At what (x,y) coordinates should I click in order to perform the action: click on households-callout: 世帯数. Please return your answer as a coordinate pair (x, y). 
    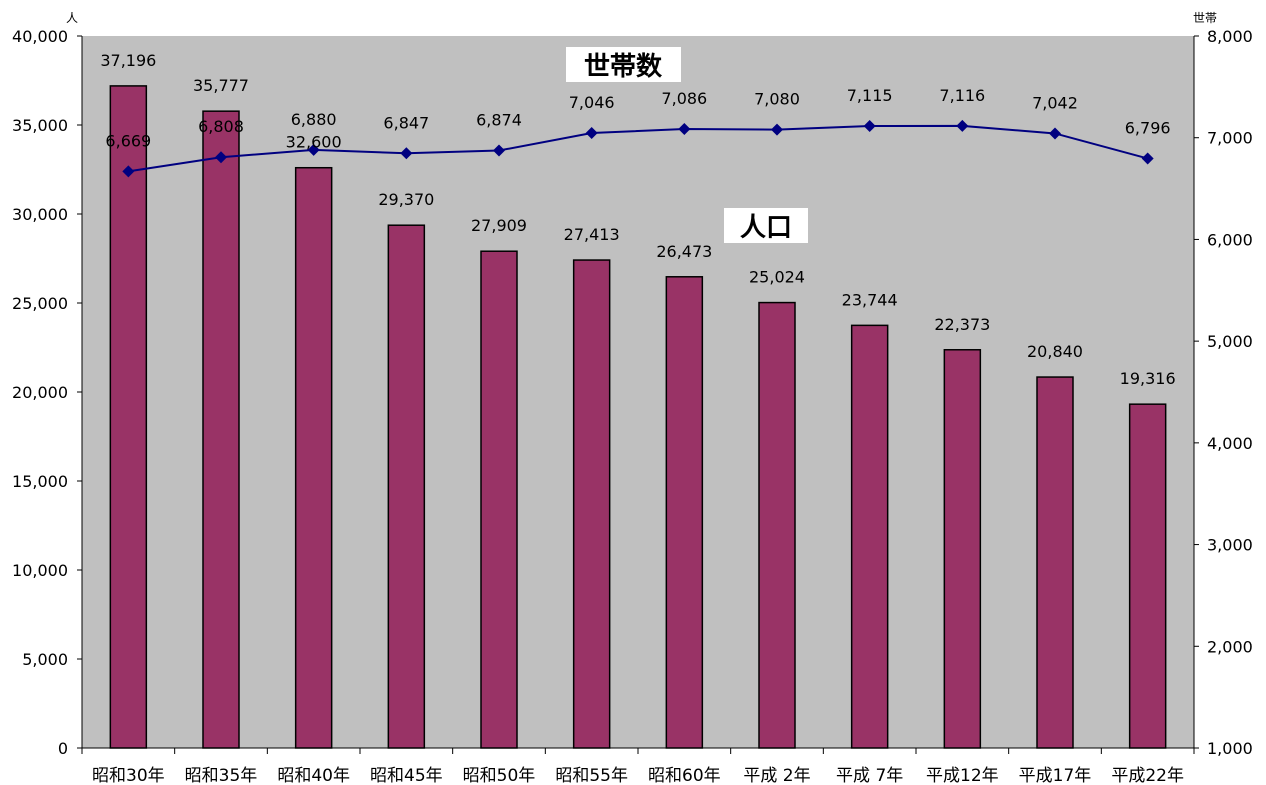
    Looking at the image, I should click on (623, 67).